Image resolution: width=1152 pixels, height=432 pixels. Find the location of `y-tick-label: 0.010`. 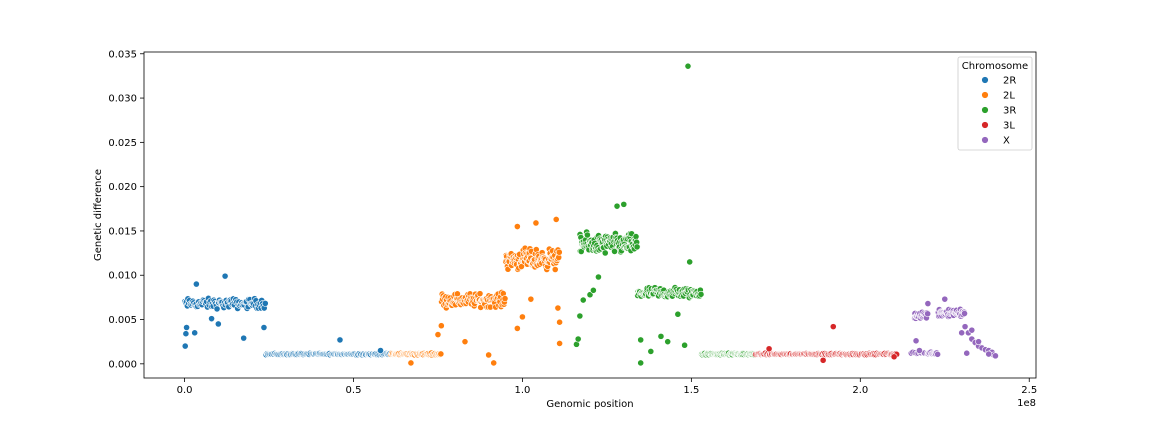

y-tick-label: 0.010 is located at coordinates (122, 276).